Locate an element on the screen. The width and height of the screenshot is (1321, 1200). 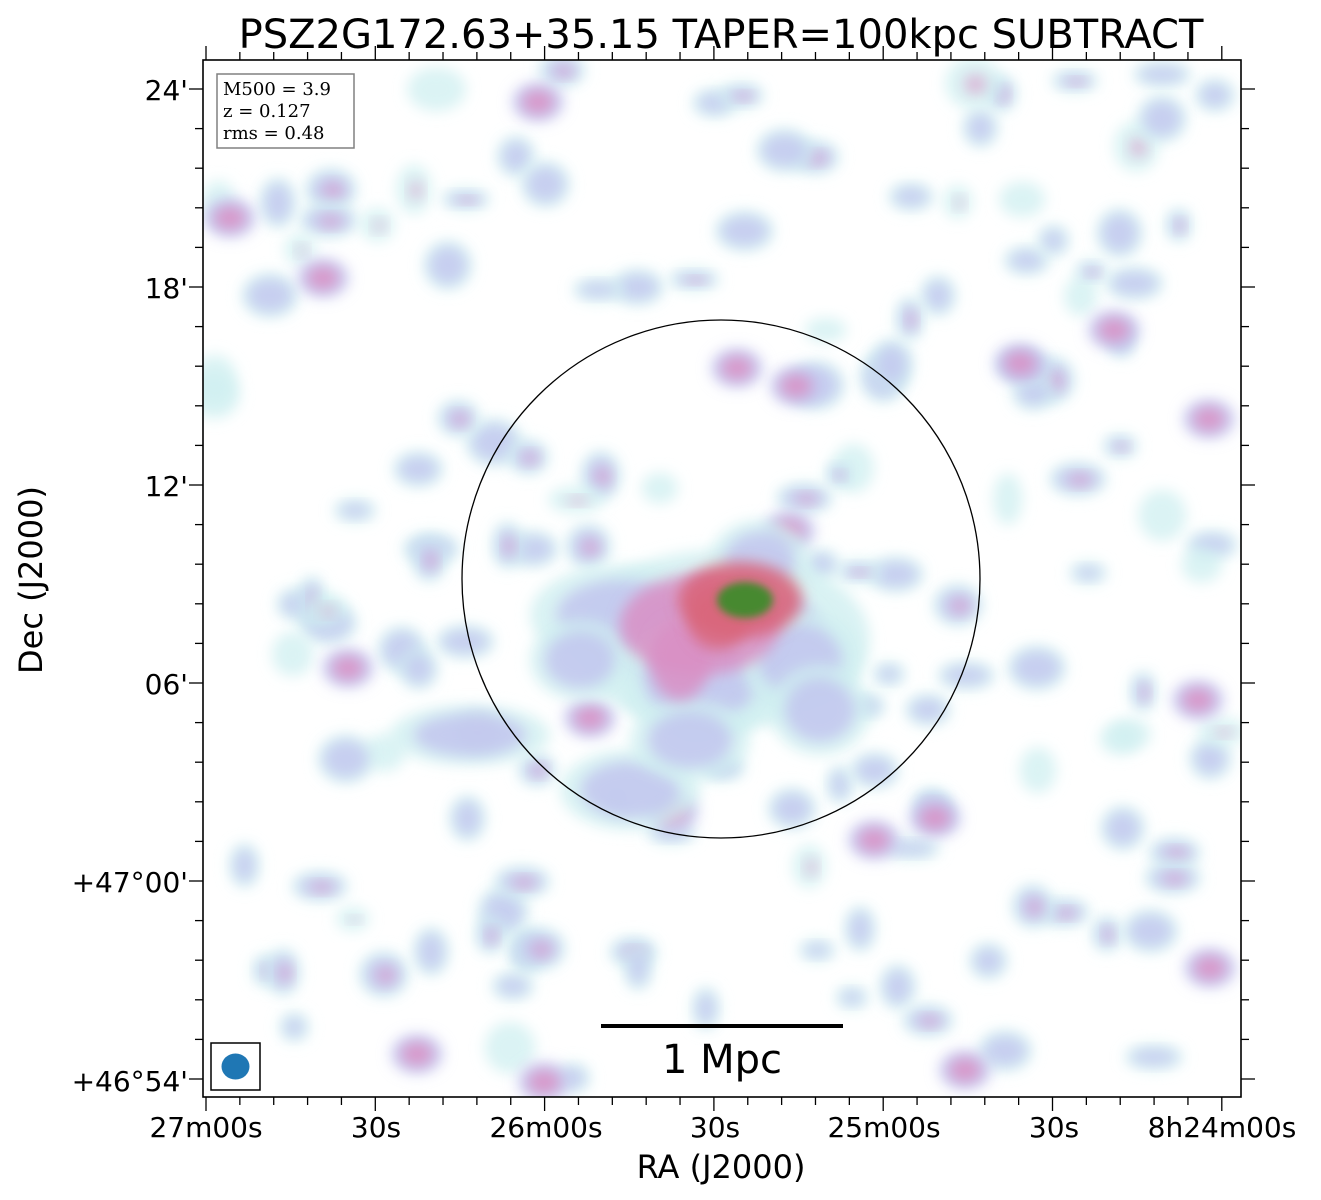
beam-ellipse is located at coordinates (235, 1066).